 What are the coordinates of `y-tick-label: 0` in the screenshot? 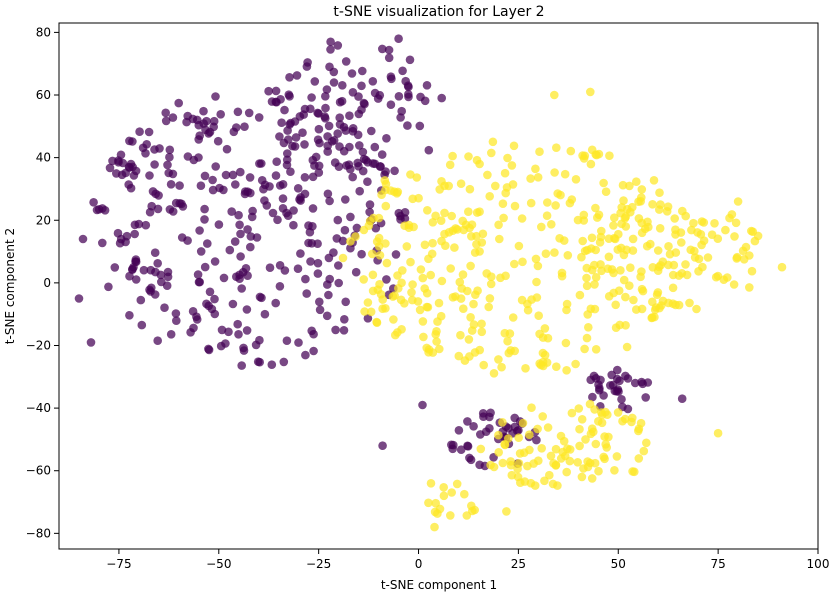 It's located at (47, 283).